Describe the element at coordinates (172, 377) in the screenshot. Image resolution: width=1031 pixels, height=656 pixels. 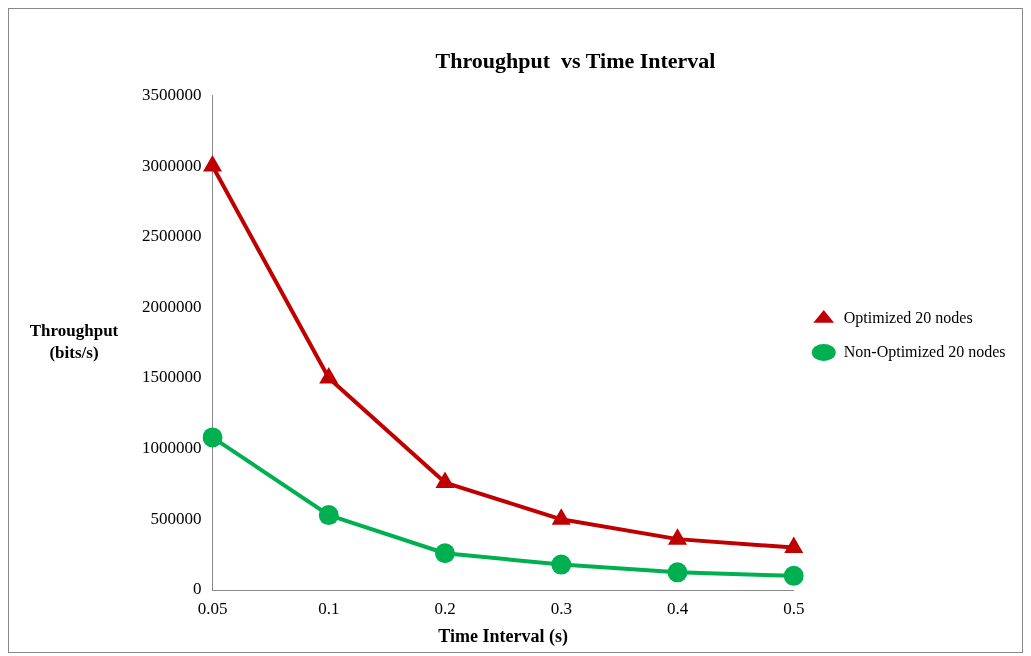
I see `y-tick-label: 1500000` at that location.